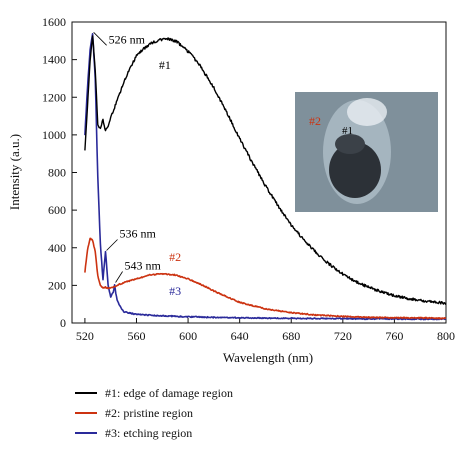  What do you see at coordinates (175, 257) in the screenshot?
I see `series-label-2: #2` at bounding box center [175, 257].